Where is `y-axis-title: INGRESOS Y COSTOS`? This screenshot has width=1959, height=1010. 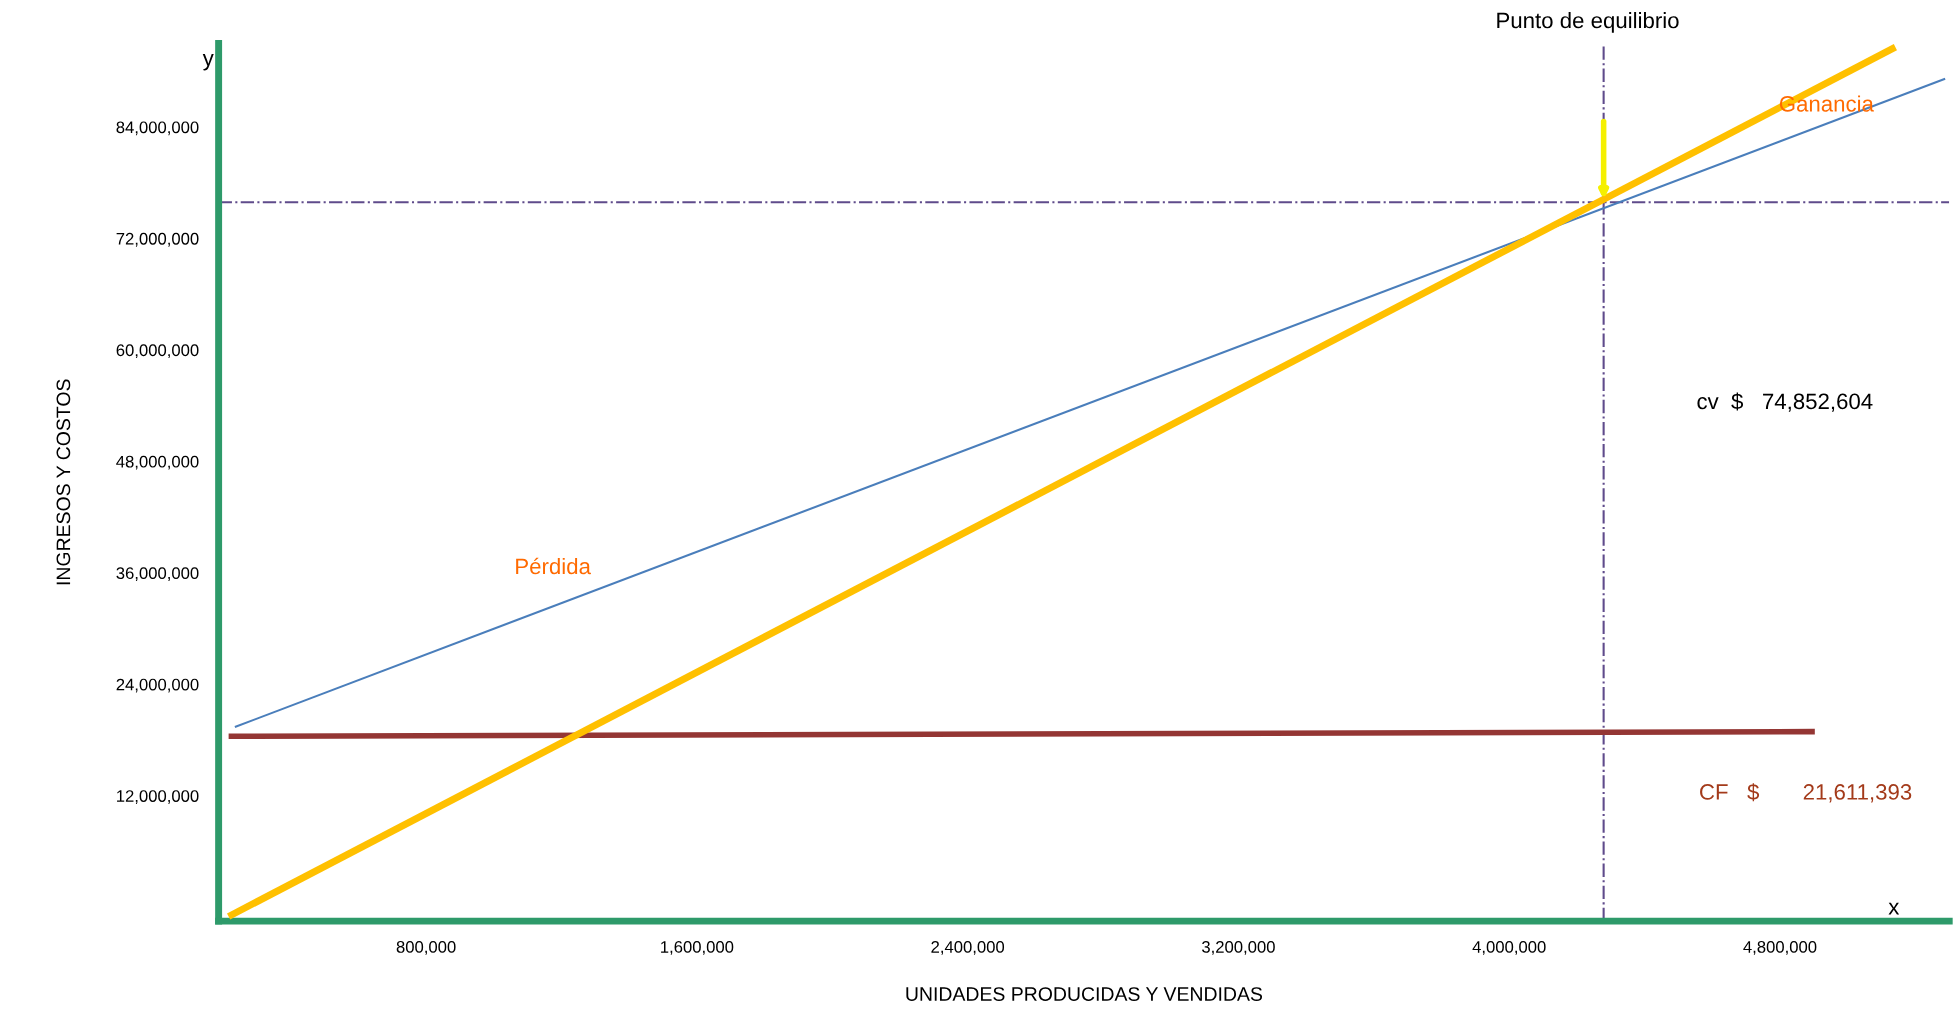
y-axis-title: INGRESOS Y COSTOS is located at coordinates (63, 482).